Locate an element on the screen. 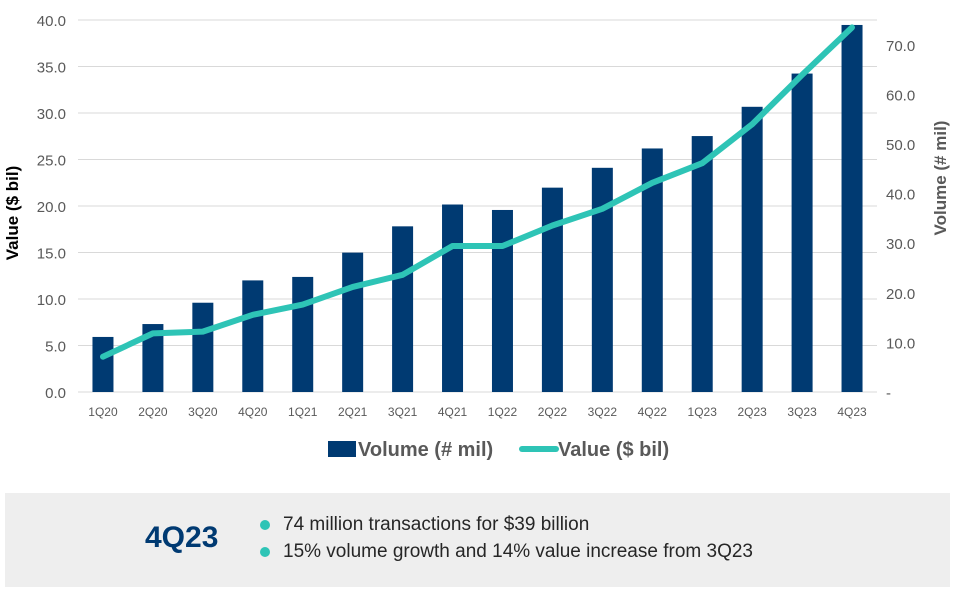  summary-bullet: 74 million transactions for $39 billion is located at coordinates (505, 524).